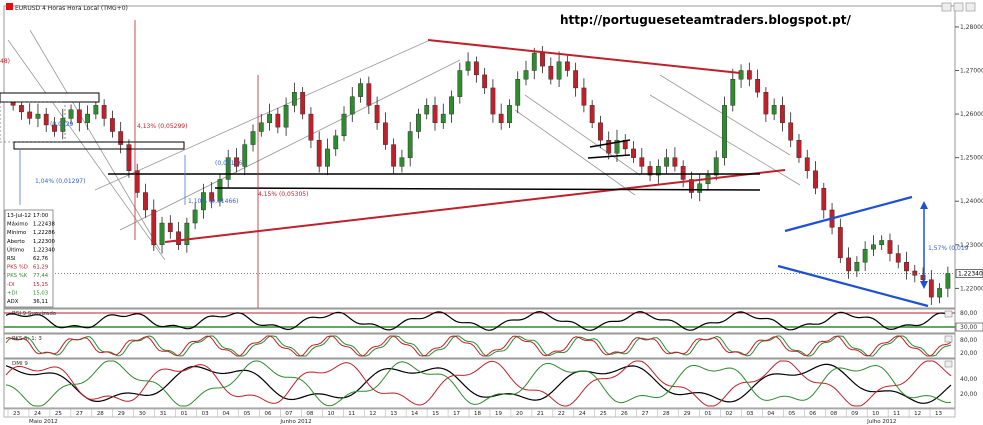 The height and width of the screenshot is (425, 983). Describe the element at coordinates (50, 97) in the screenshot. I see `range-box-top` at that location.